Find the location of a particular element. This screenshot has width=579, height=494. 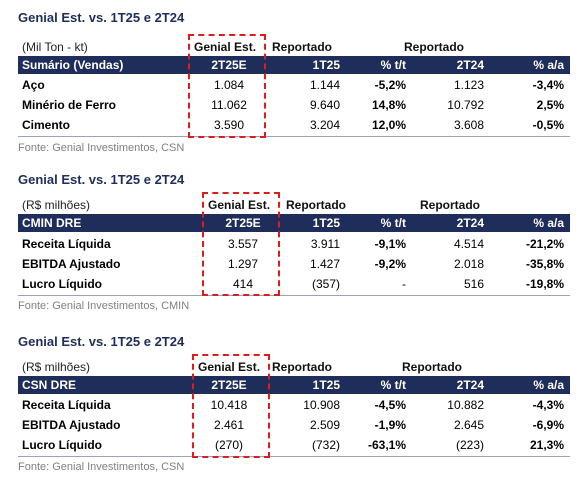

cell-pct: - is located at coordinates (404, 284).